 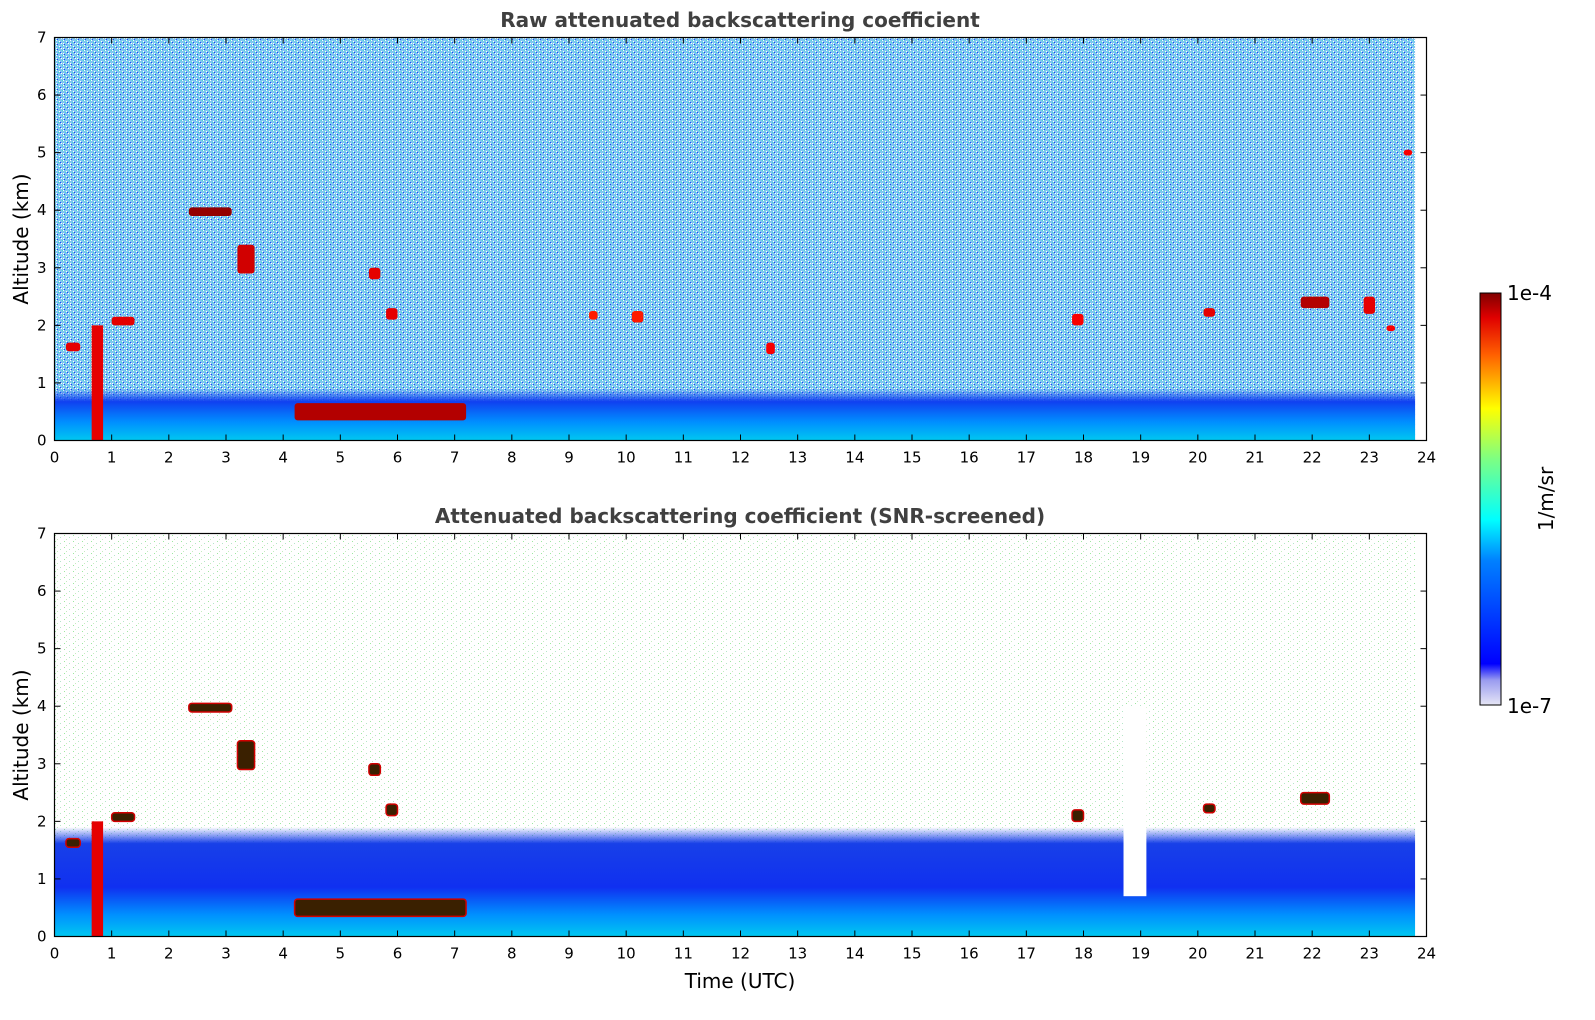 I want to click on x-tick-label: 11, so click(x=683, y=954).